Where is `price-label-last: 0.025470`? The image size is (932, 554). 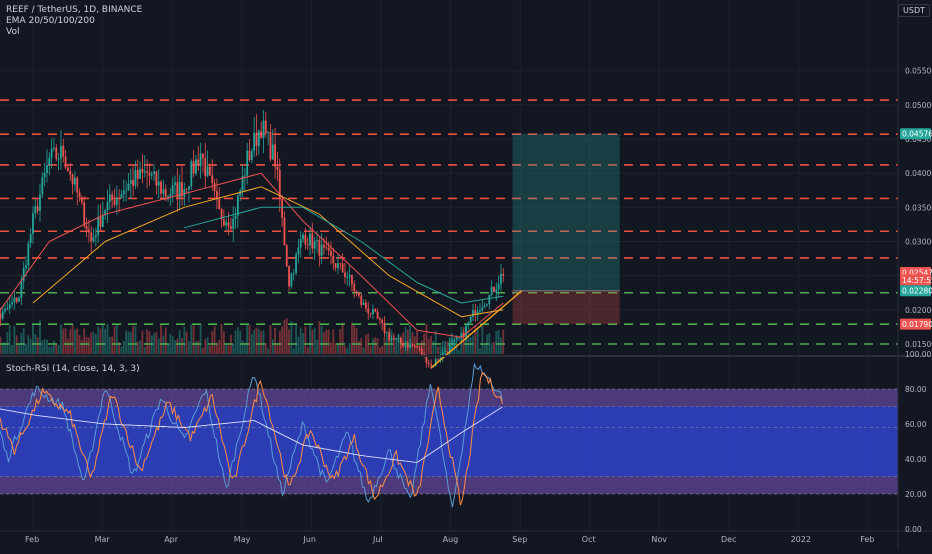
price-label-last: 0.025470 is located at coordinates (917, 272).